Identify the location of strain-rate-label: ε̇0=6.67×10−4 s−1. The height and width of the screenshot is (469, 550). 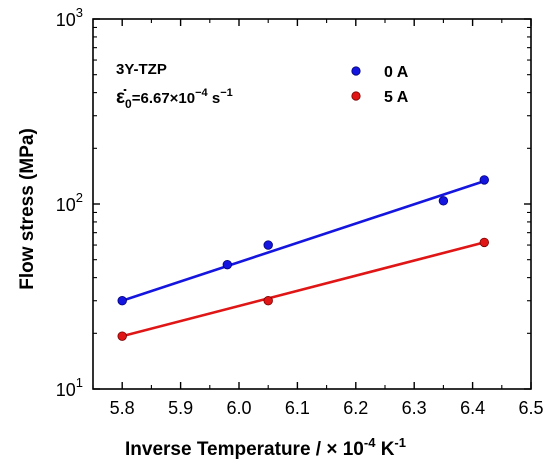
(174, 99).